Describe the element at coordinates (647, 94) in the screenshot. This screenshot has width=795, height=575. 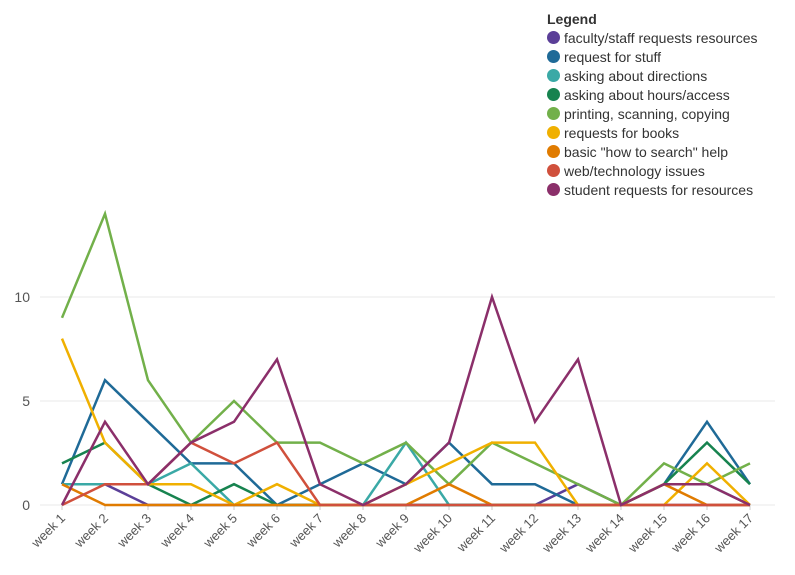
I see `legend-label: asking about hours/access` at that location.